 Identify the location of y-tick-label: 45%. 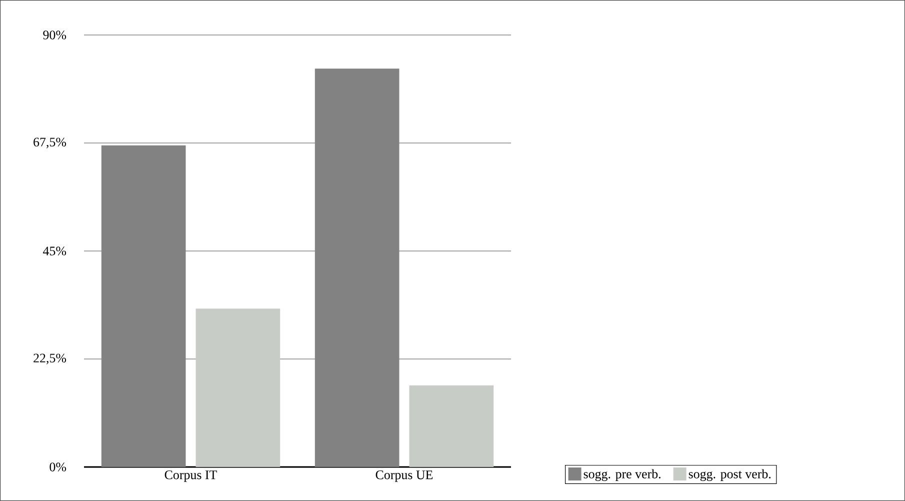
(54, 251).